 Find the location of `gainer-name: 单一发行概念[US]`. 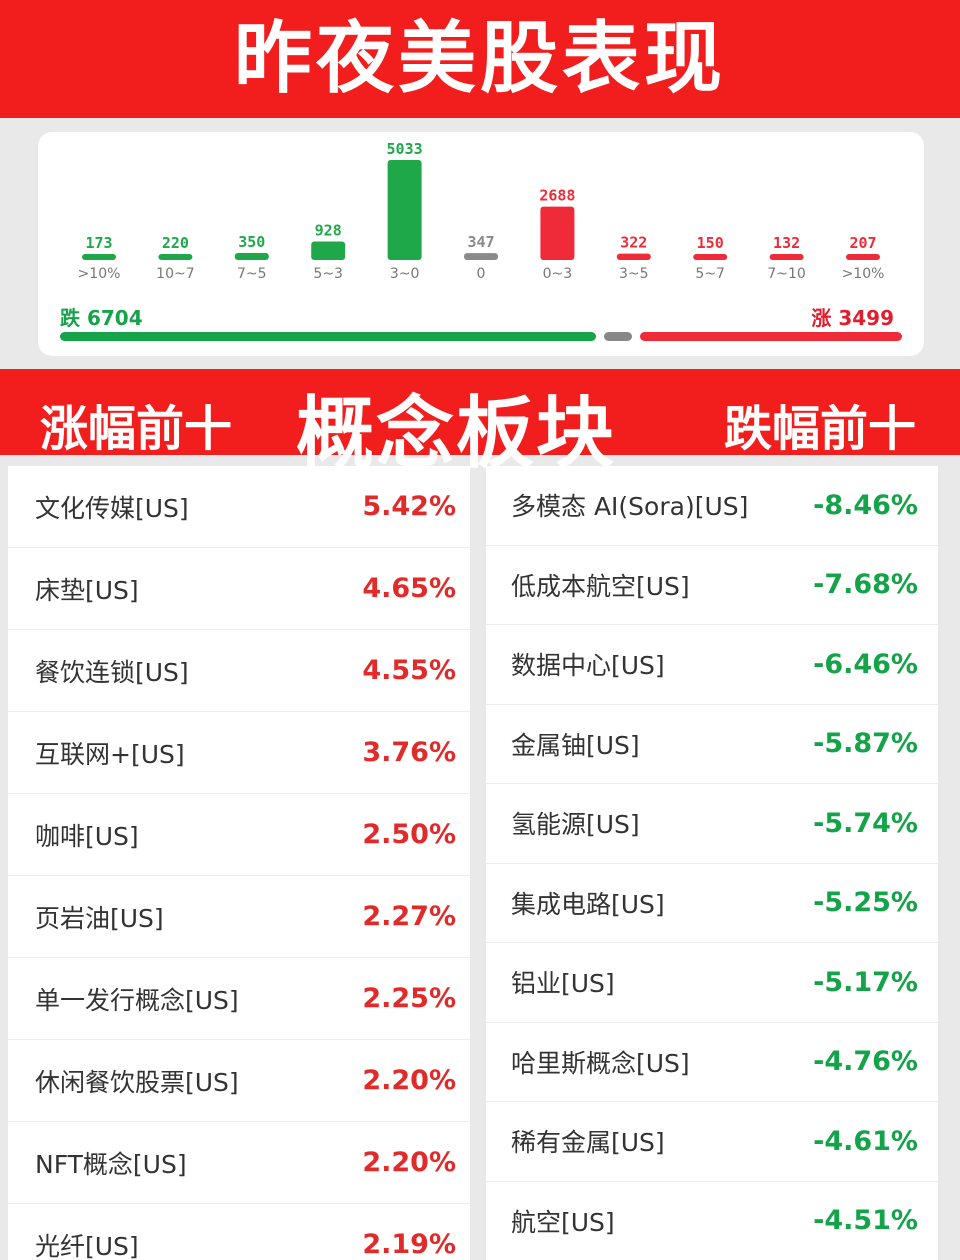

gainer-name: 单一发行概念[US] is located at coordinates (137, 1000).